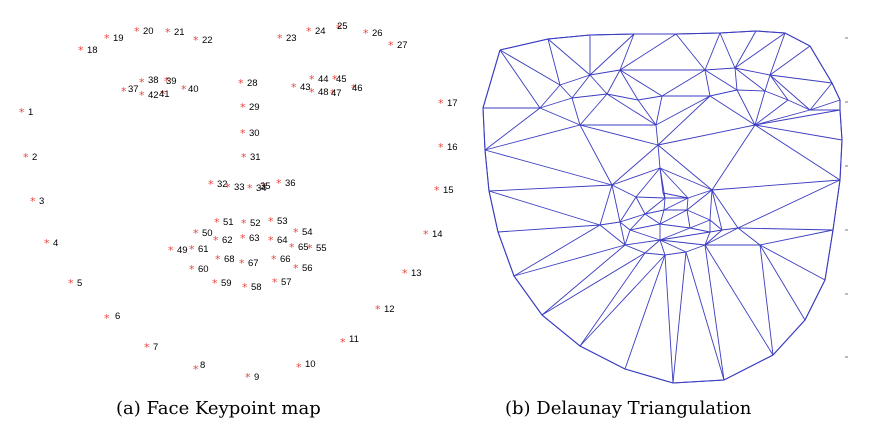 Image resolution: width=877 pixels, height=432 pixels. Describe the element at coordinates (144, 31) in the screenshot. I see `keypoint-20: * 20` at that location.